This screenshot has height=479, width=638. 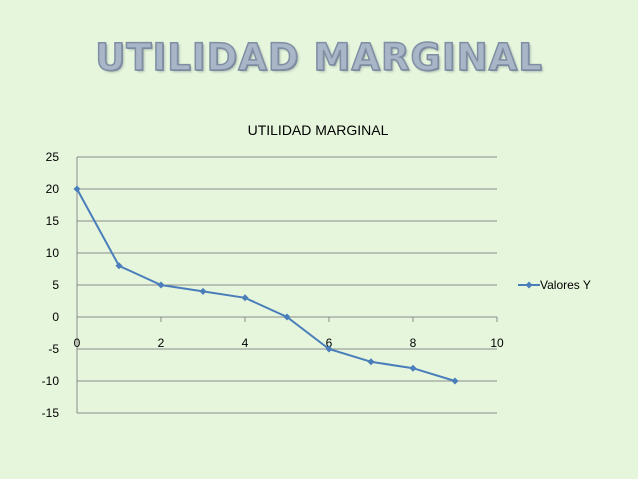 What do you see at coordinates (413, 343) in the screenshot?
I see `x-tick-label: 8` at bounding box center [413, 343].